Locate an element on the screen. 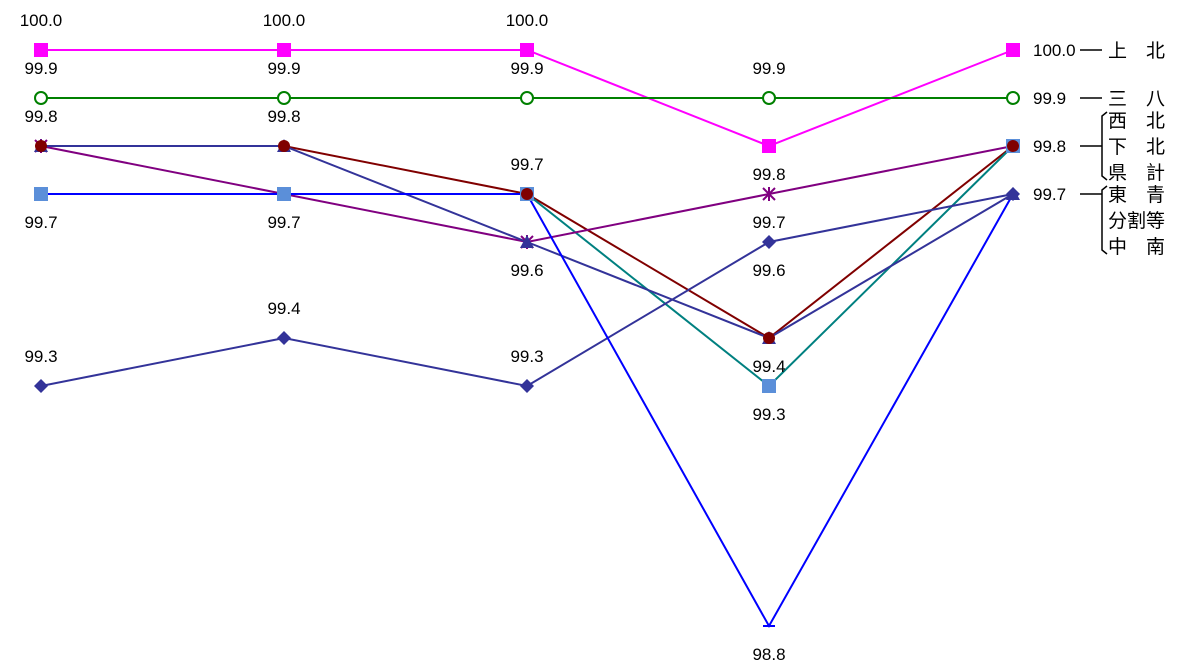 The height and width of the screenshot is (665, 1192). end-value-label: 99.8 is located at coordinates (1049, 146).